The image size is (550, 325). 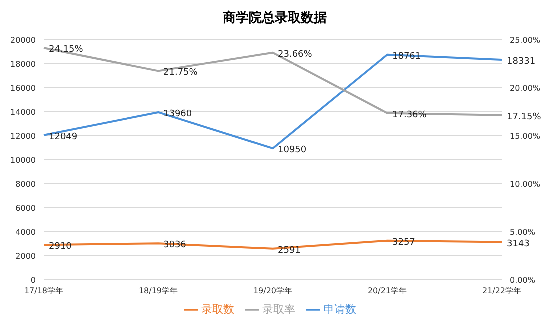 What do you see at coordinates (23, 64) in the screenshot?
I see `y-tick-label: 18000` at bounding box center [23, 64].